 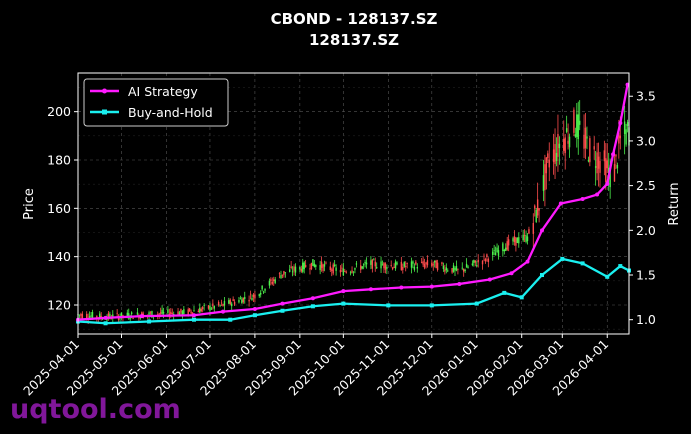 I want to click on legend-buyhold-marker, so click(x=104, y=112).